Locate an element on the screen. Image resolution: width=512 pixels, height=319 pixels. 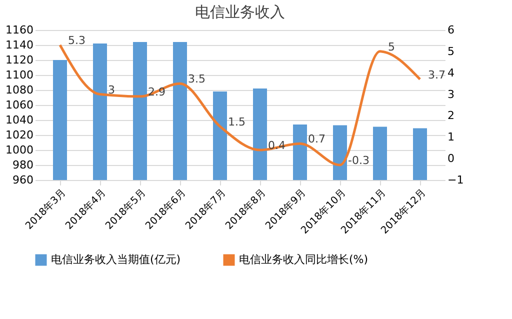
y2-tick-label: 0 is located at coordinates (451, 159).